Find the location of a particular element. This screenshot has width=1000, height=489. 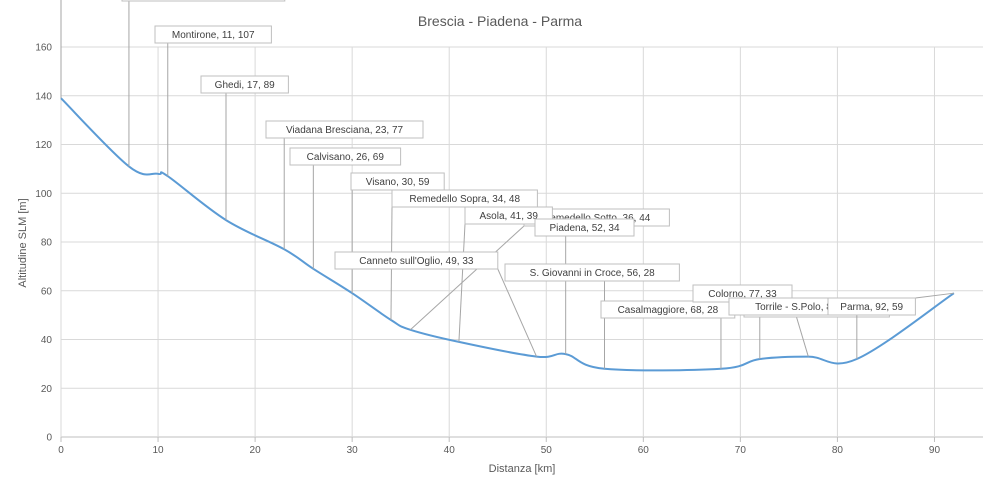

data-label: Asola, 41, 39 is located at coordinates (505, 274).